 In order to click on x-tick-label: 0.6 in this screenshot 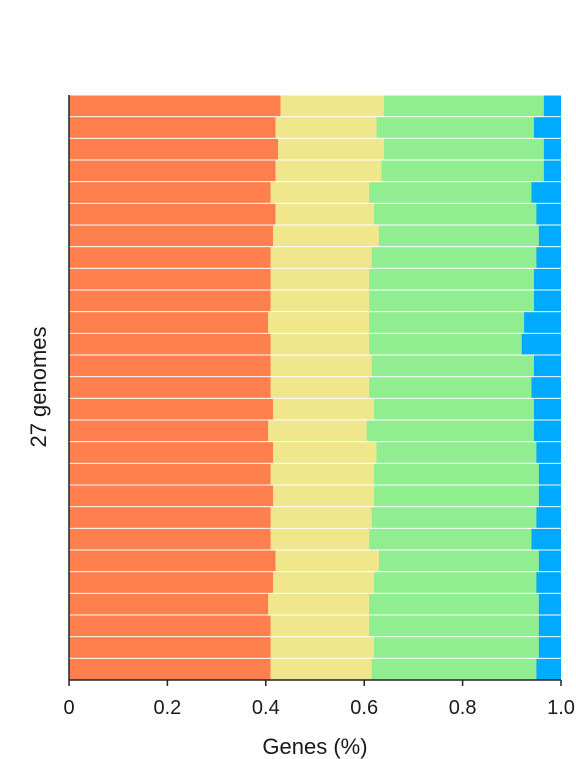, I will do `click(364, 708)`.